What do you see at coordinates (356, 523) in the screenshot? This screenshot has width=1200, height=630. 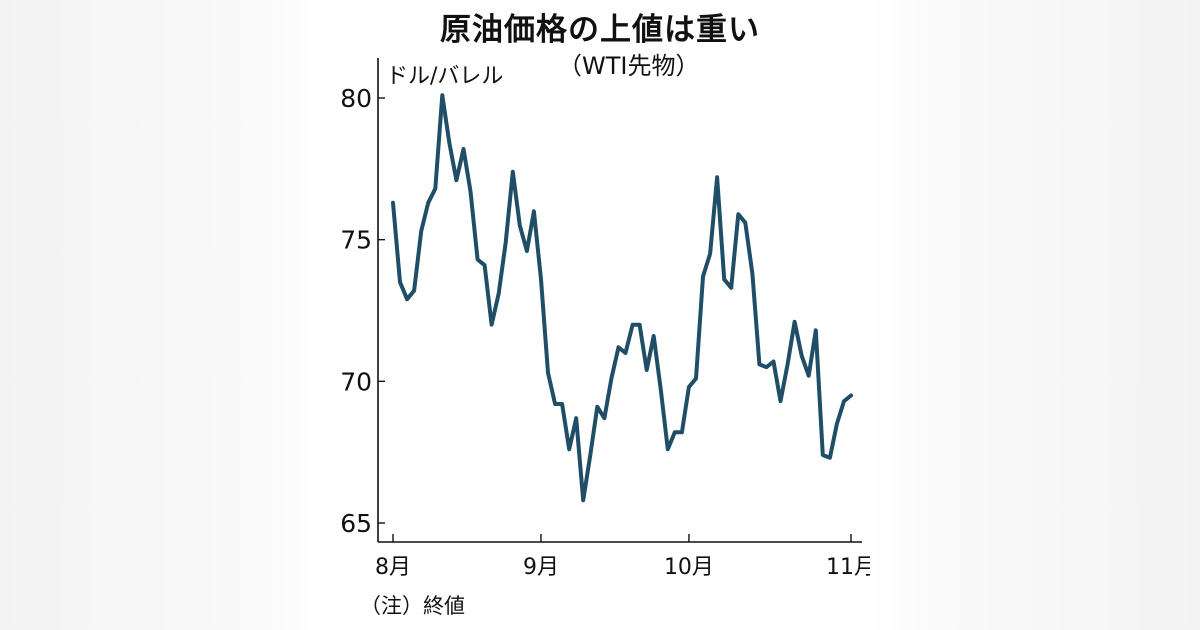 I see `y-tick-label-65: 65` at bounding box center [356, 523].